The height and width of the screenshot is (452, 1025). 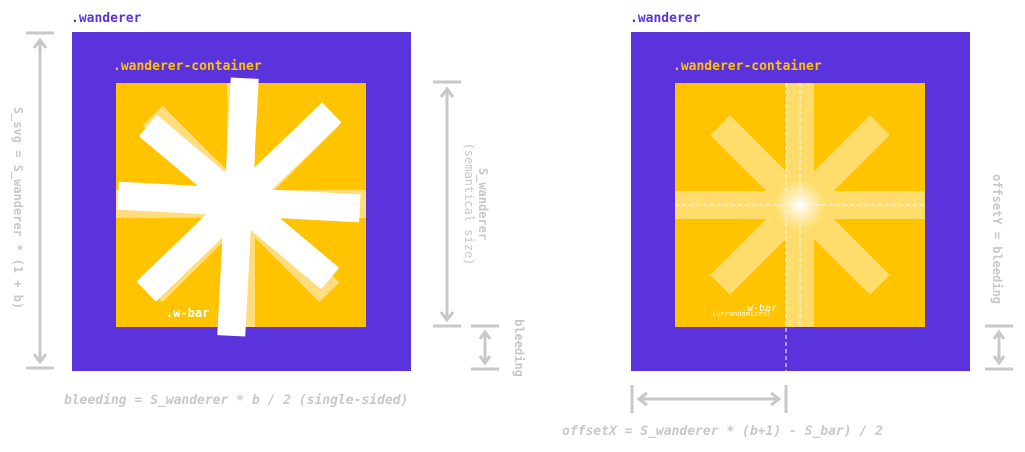 I want to click on s-wanderer-label-group: S_wanderer (semantical size), so click(x=476, y=204).